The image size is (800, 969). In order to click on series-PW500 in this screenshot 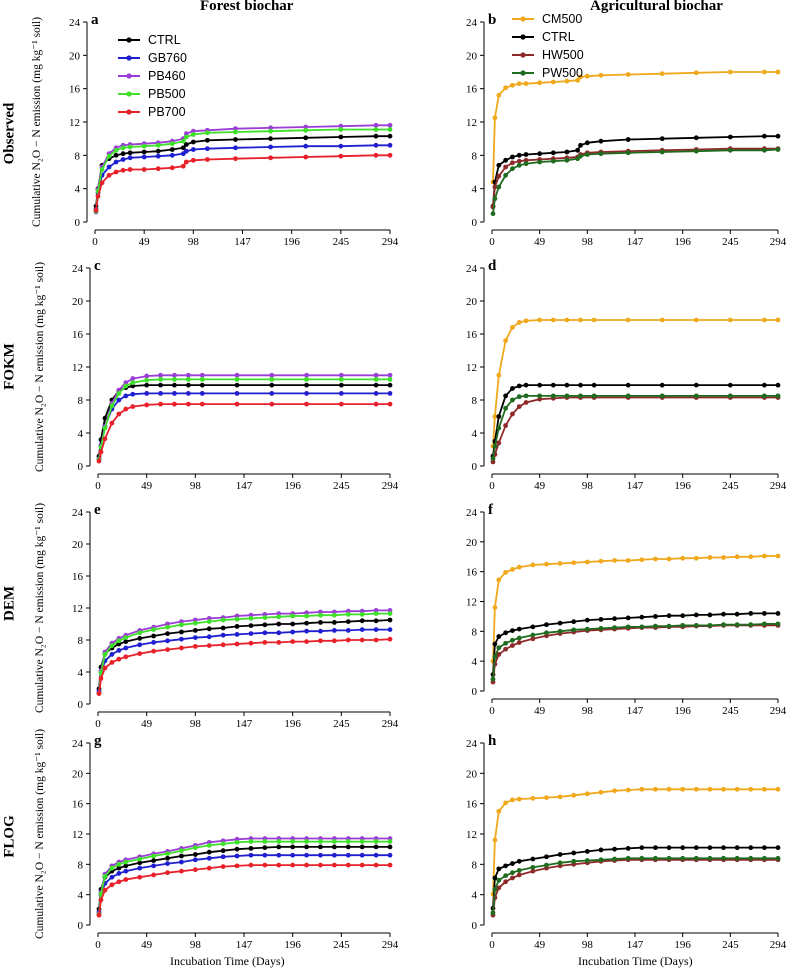, I will do `click(635, 427)`.